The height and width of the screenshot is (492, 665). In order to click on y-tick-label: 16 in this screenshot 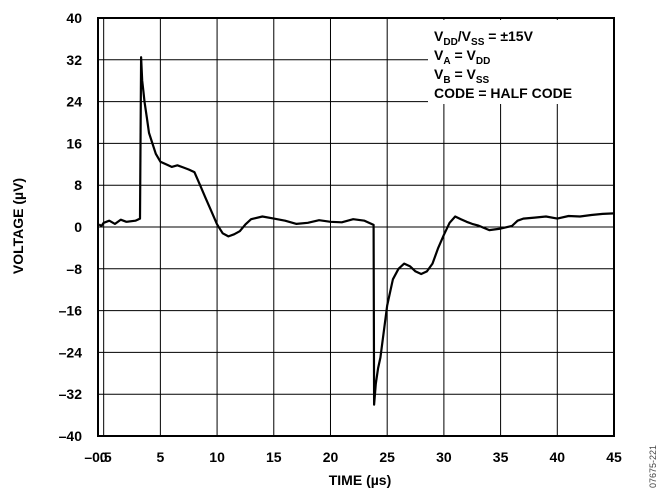, I will do `click(74, 143)`.